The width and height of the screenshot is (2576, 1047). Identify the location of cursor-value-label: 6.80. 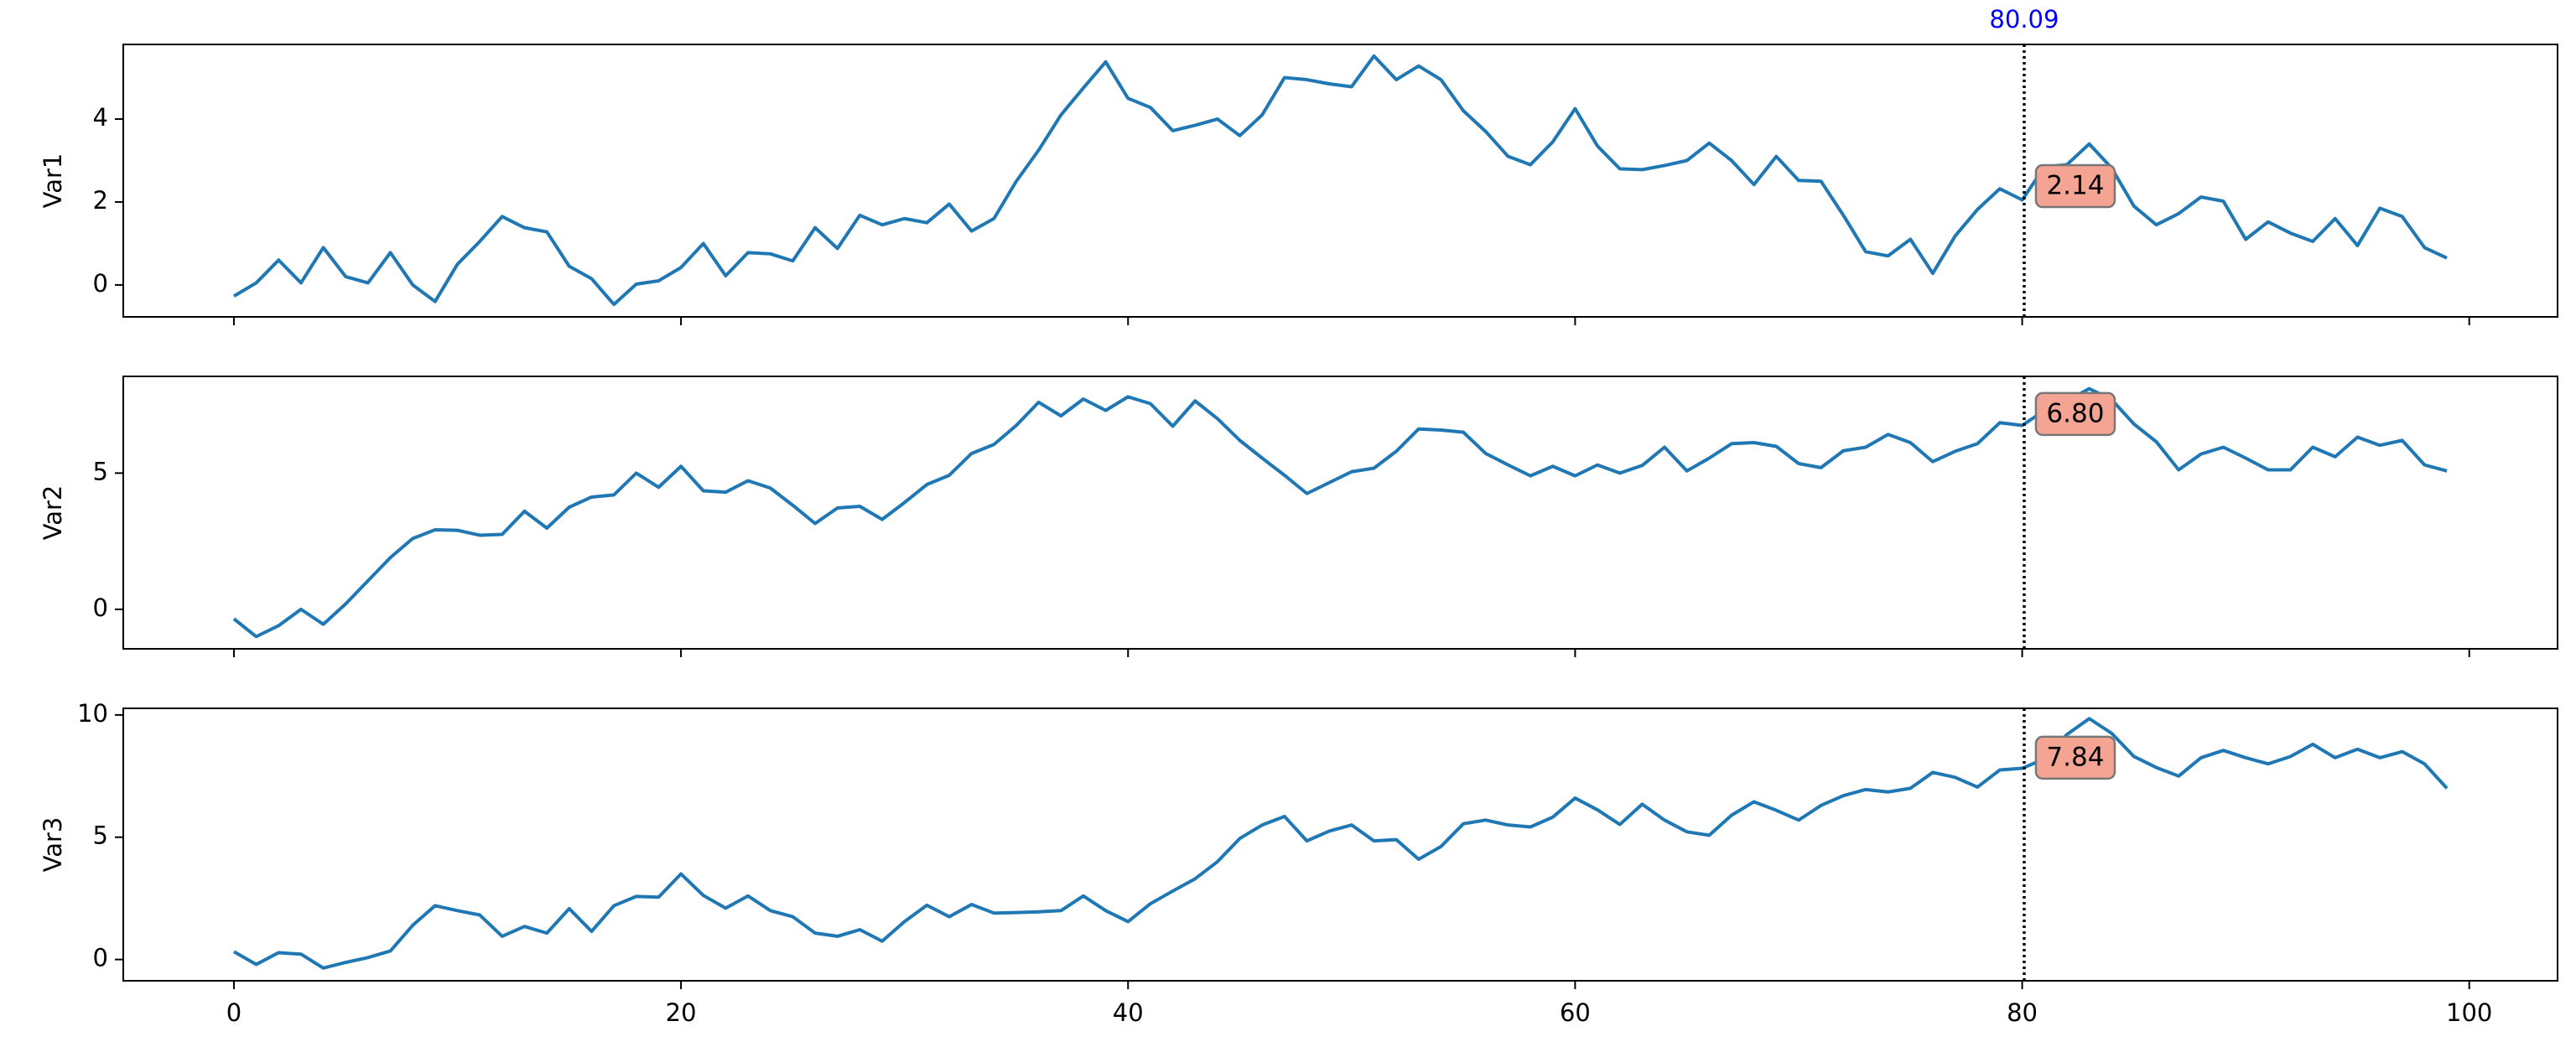
(2075, 413).